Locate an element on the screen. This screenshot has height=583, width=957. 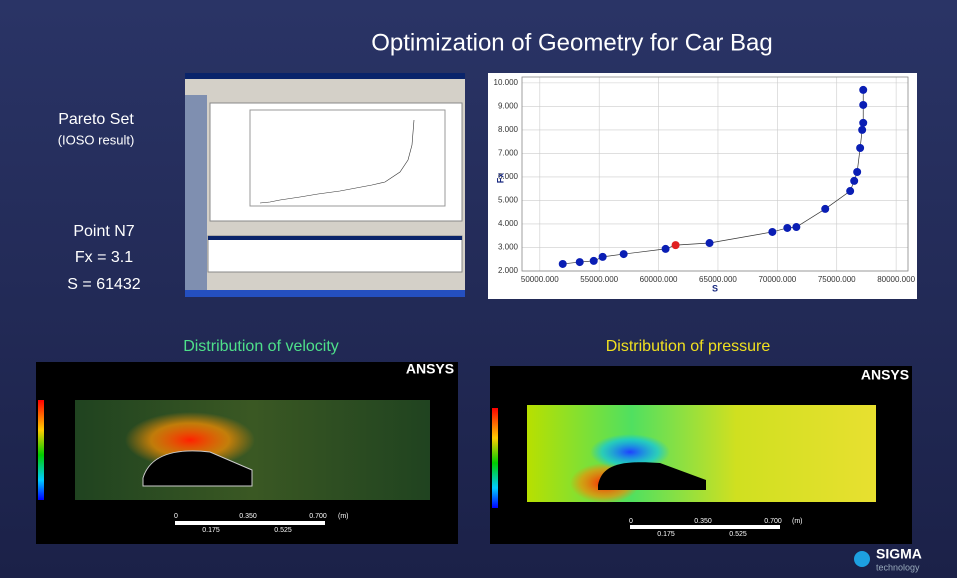
pressure-image is located at coordinates (701, 455).